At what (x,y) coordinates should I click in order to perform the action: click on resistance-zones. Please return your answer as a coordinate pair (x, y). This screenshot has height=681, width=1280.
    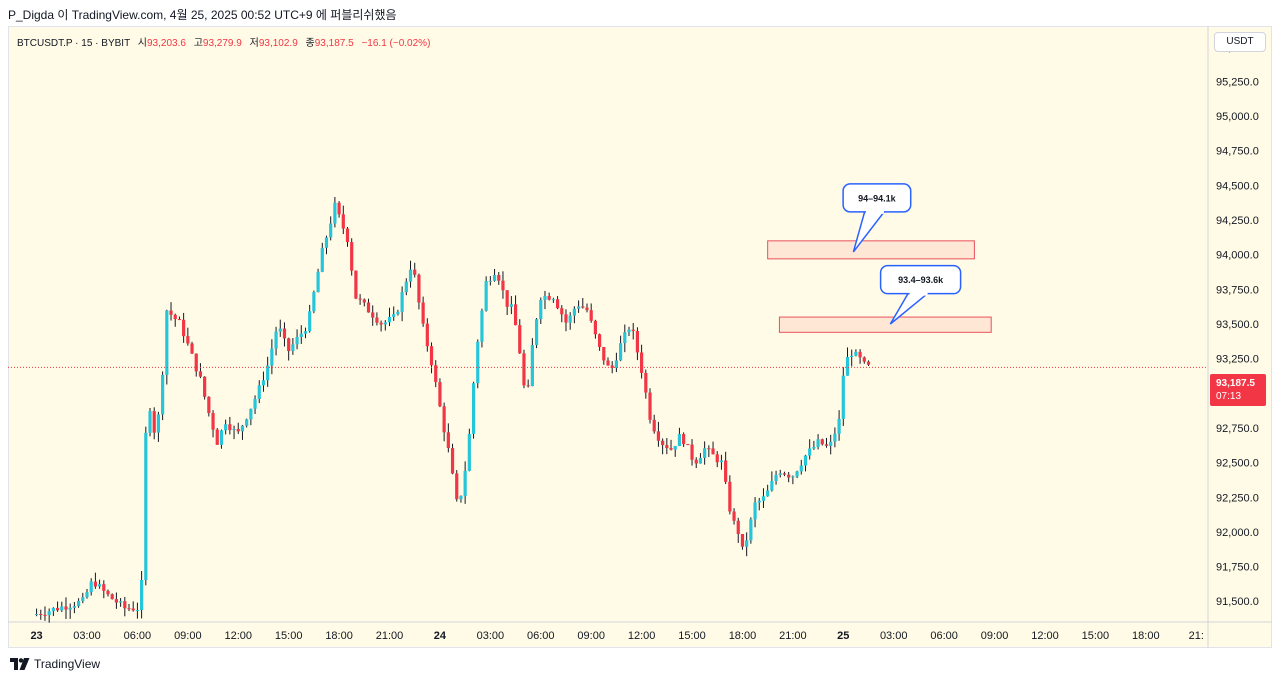
    Looking at the image, I should click on (879, 286).